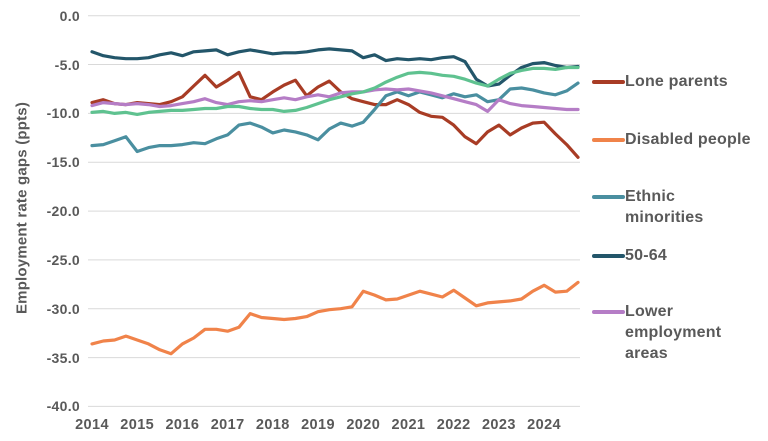  Describe the element at coordinates (335, 318) in the screenshot. I see `series-line-disabled-people` at that location.